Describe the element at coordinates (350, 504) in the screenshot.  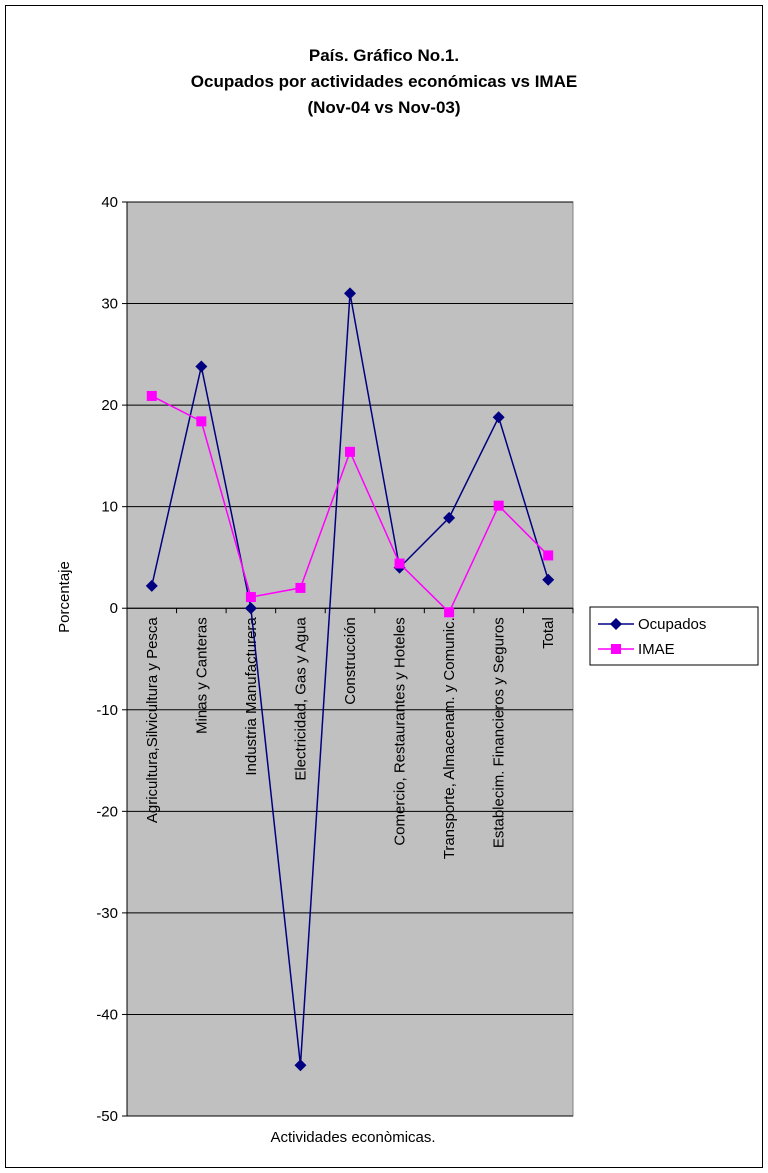
I see `series-imae` at that location.